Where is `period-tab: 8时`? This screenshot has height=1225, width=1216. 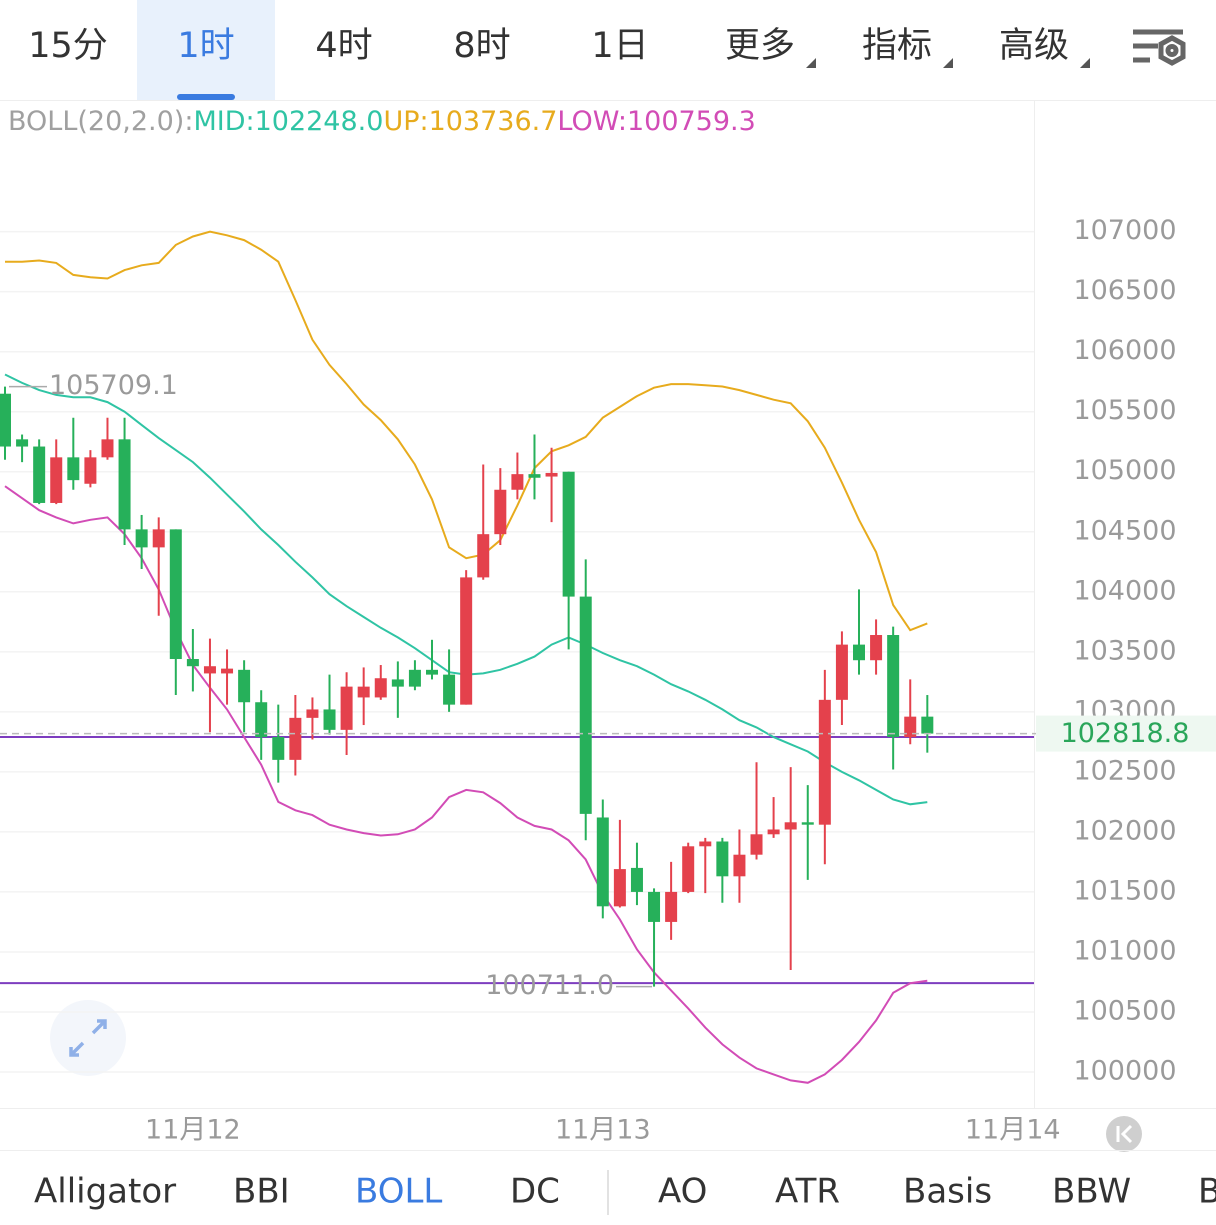 period-tab: 8时 is located at coordinates (481, 46).